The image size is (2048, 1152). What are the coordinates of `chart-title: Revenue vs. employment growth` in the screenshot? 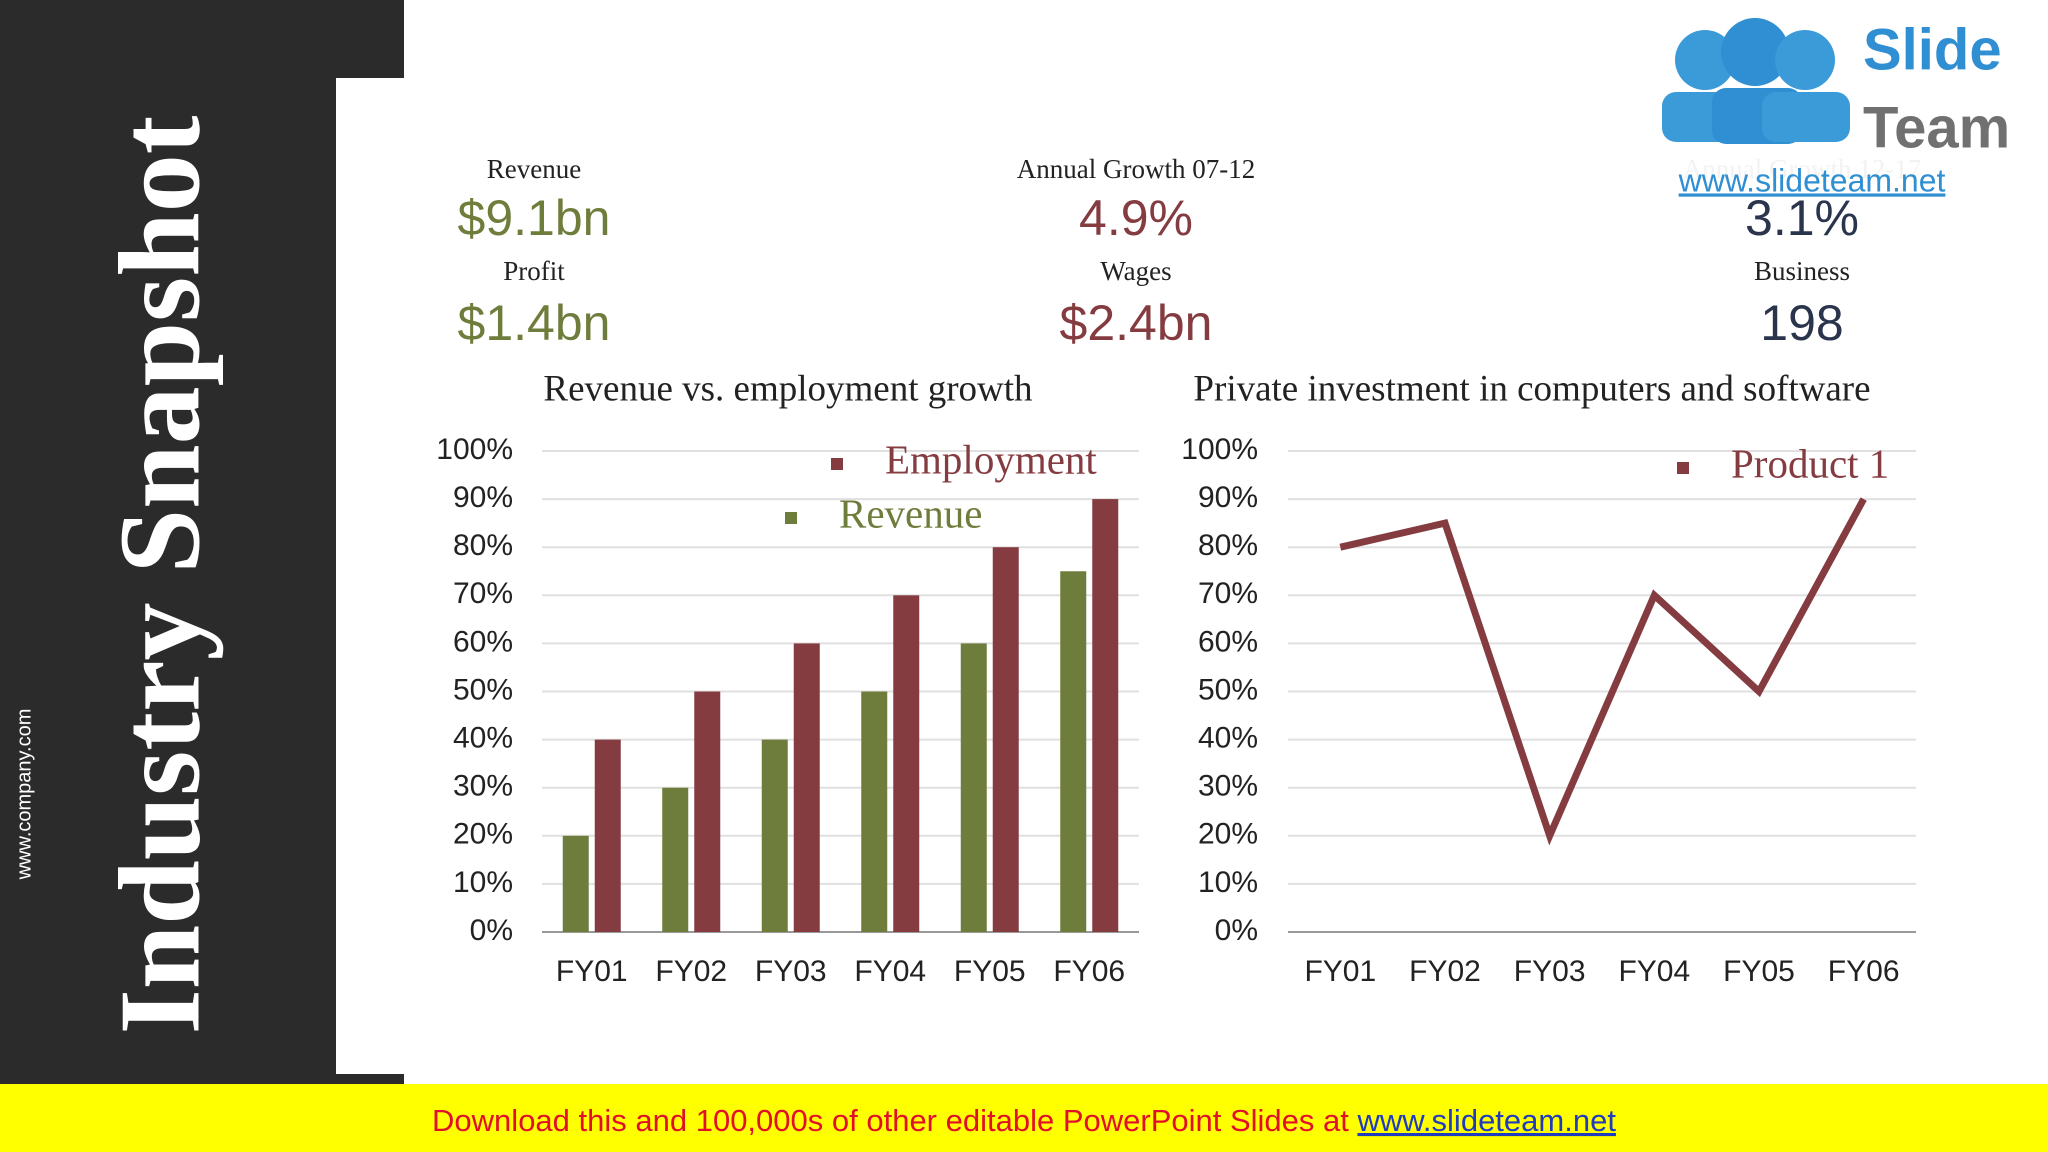 It's located at (788, 388).